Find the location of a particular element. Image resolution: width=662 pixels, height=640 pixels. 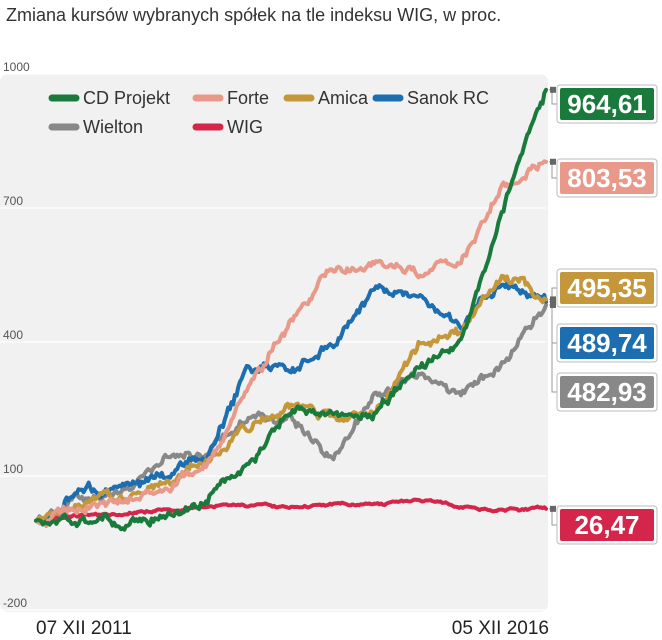

legend-label: WIG is located at coordinates (245, 127).